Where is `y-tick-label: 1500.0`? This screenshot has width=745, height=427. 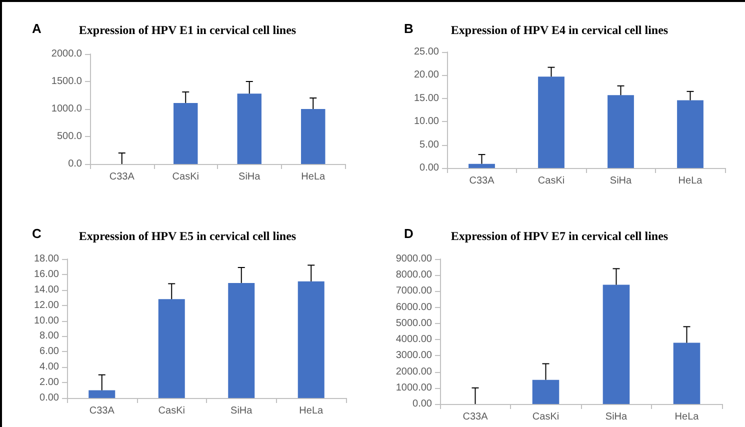
y-tick-label: 1500.0 is located at coordinates (66, 81).